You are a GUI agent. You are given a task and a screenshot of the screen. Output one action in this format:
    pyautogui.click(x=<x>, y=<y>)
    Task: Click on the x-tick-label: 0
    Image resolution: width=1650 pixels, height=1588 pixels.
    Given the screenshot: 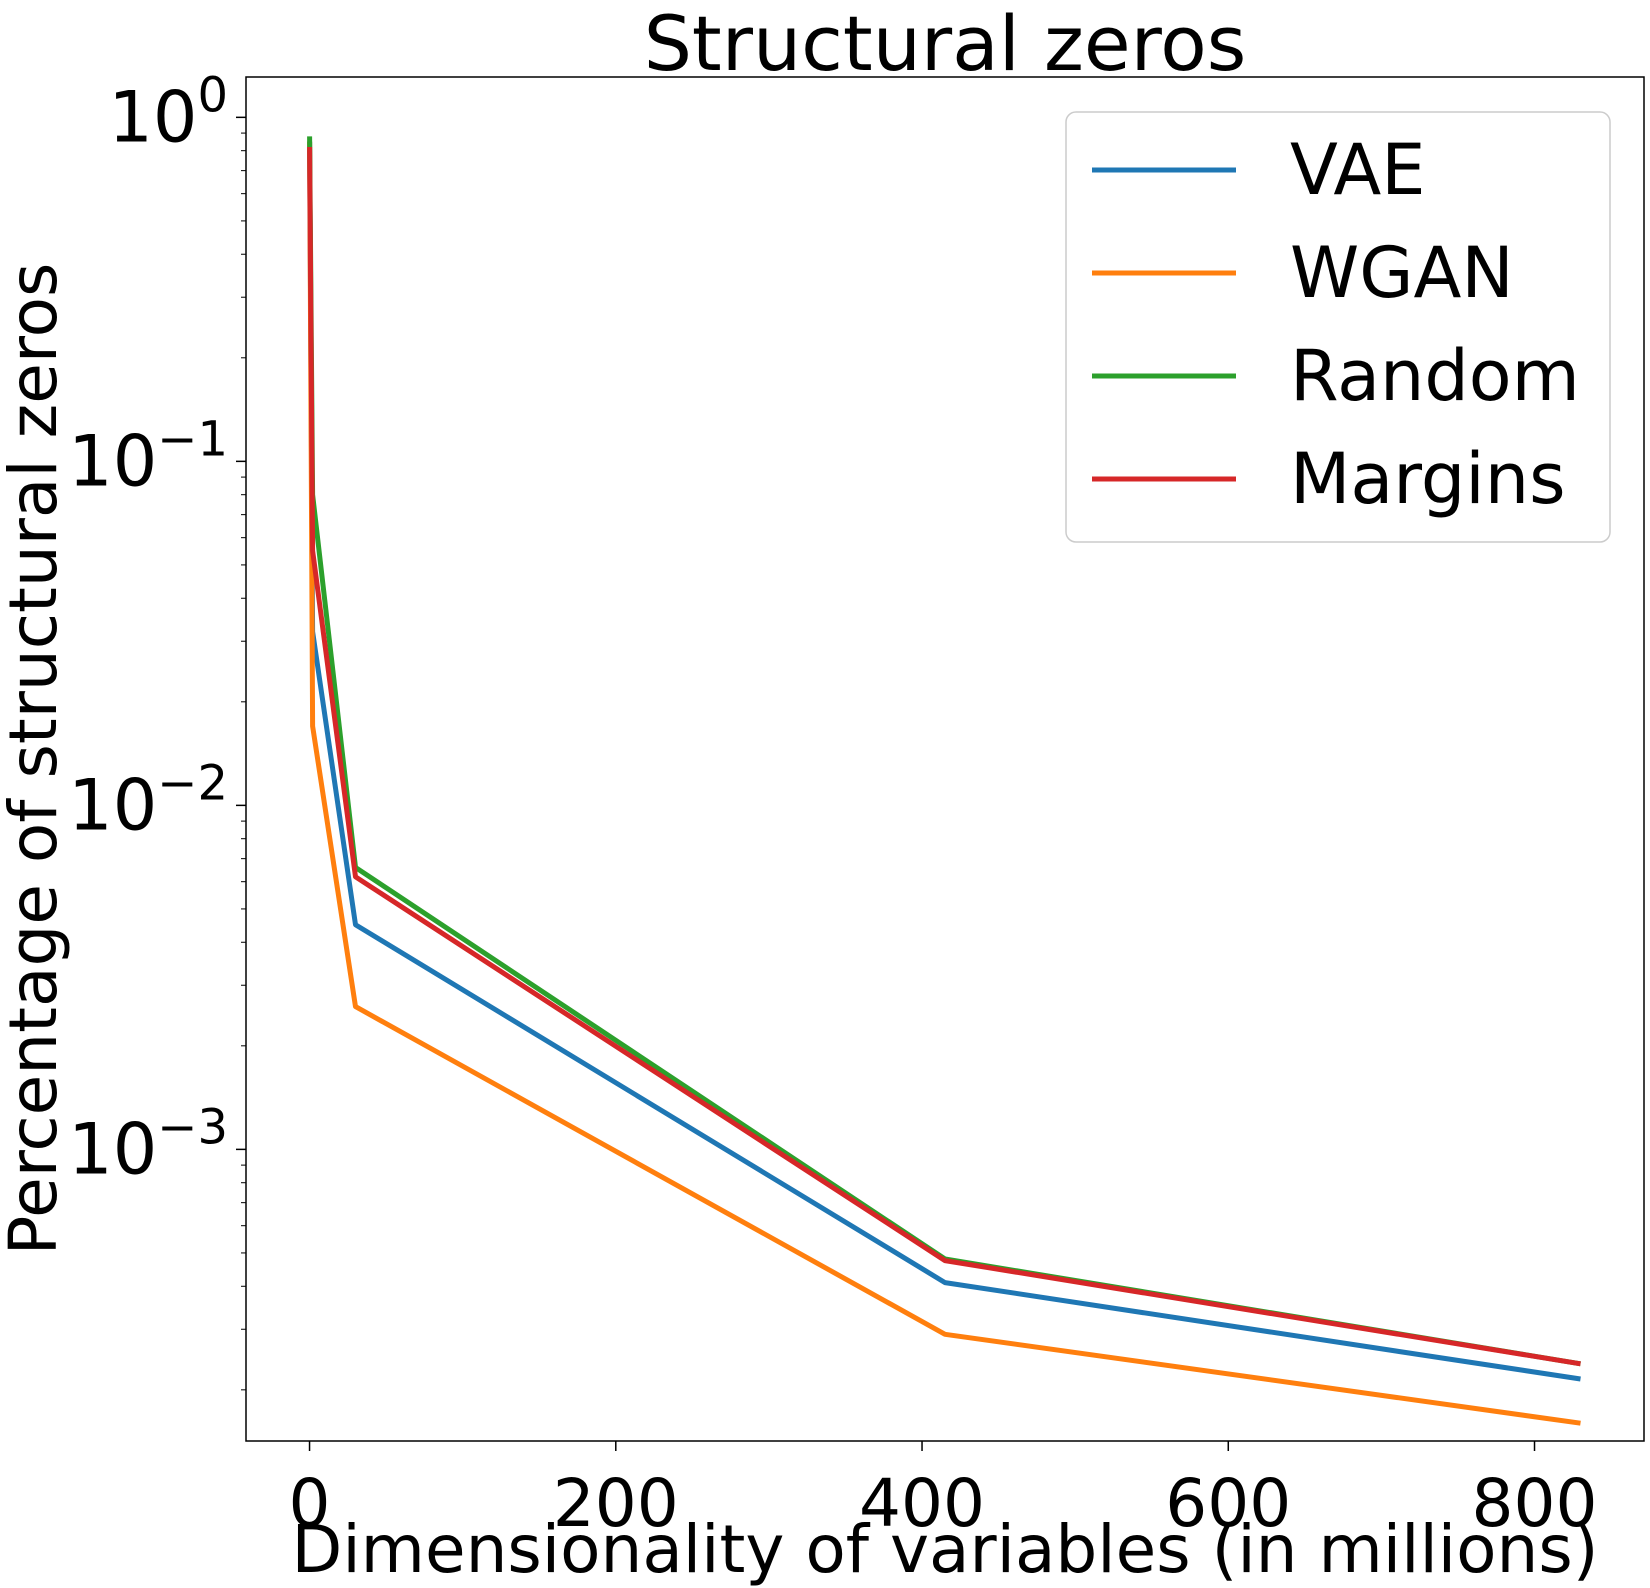 What is the action you would take?
    pyautogui.click(x=310, y=1503)
    